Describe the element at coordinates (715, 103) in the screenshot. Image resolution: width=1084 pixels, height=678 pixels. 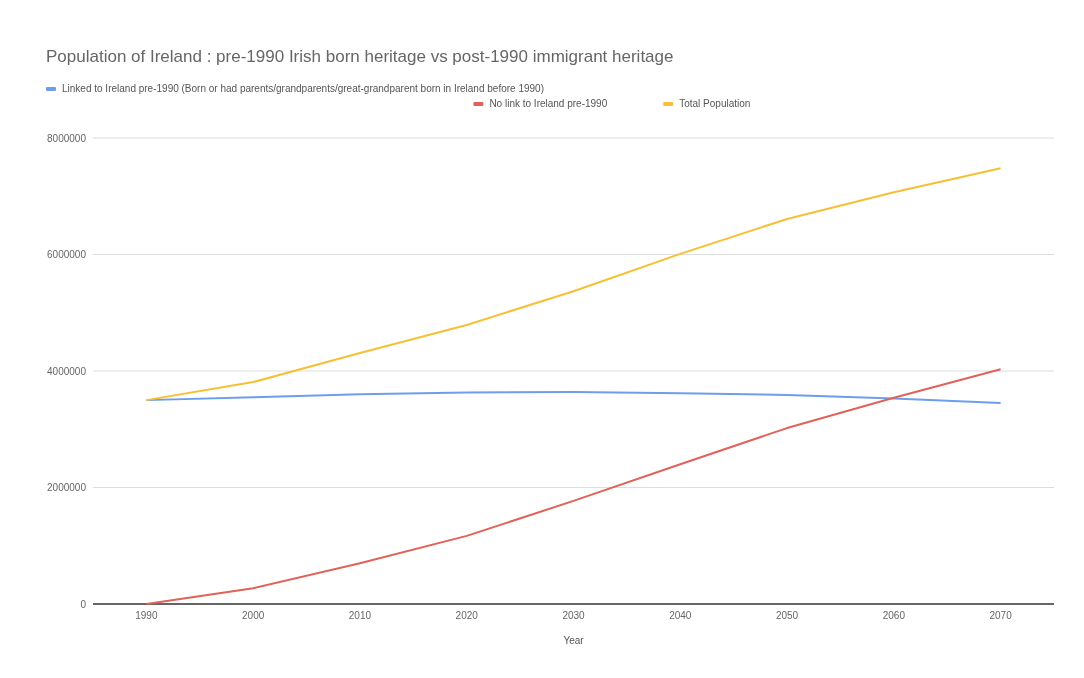
I see `legend-label: Total Population` at that location.